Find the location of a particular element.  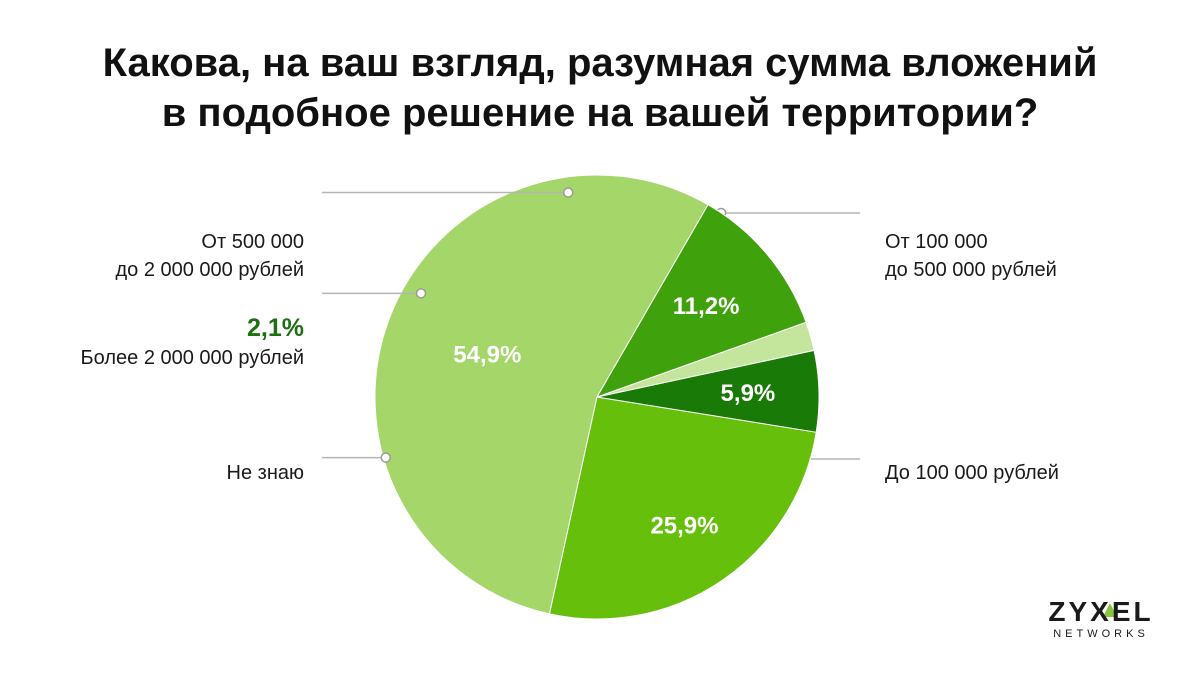

callout-line: От 100 000 is located at coordinates (936, 242).